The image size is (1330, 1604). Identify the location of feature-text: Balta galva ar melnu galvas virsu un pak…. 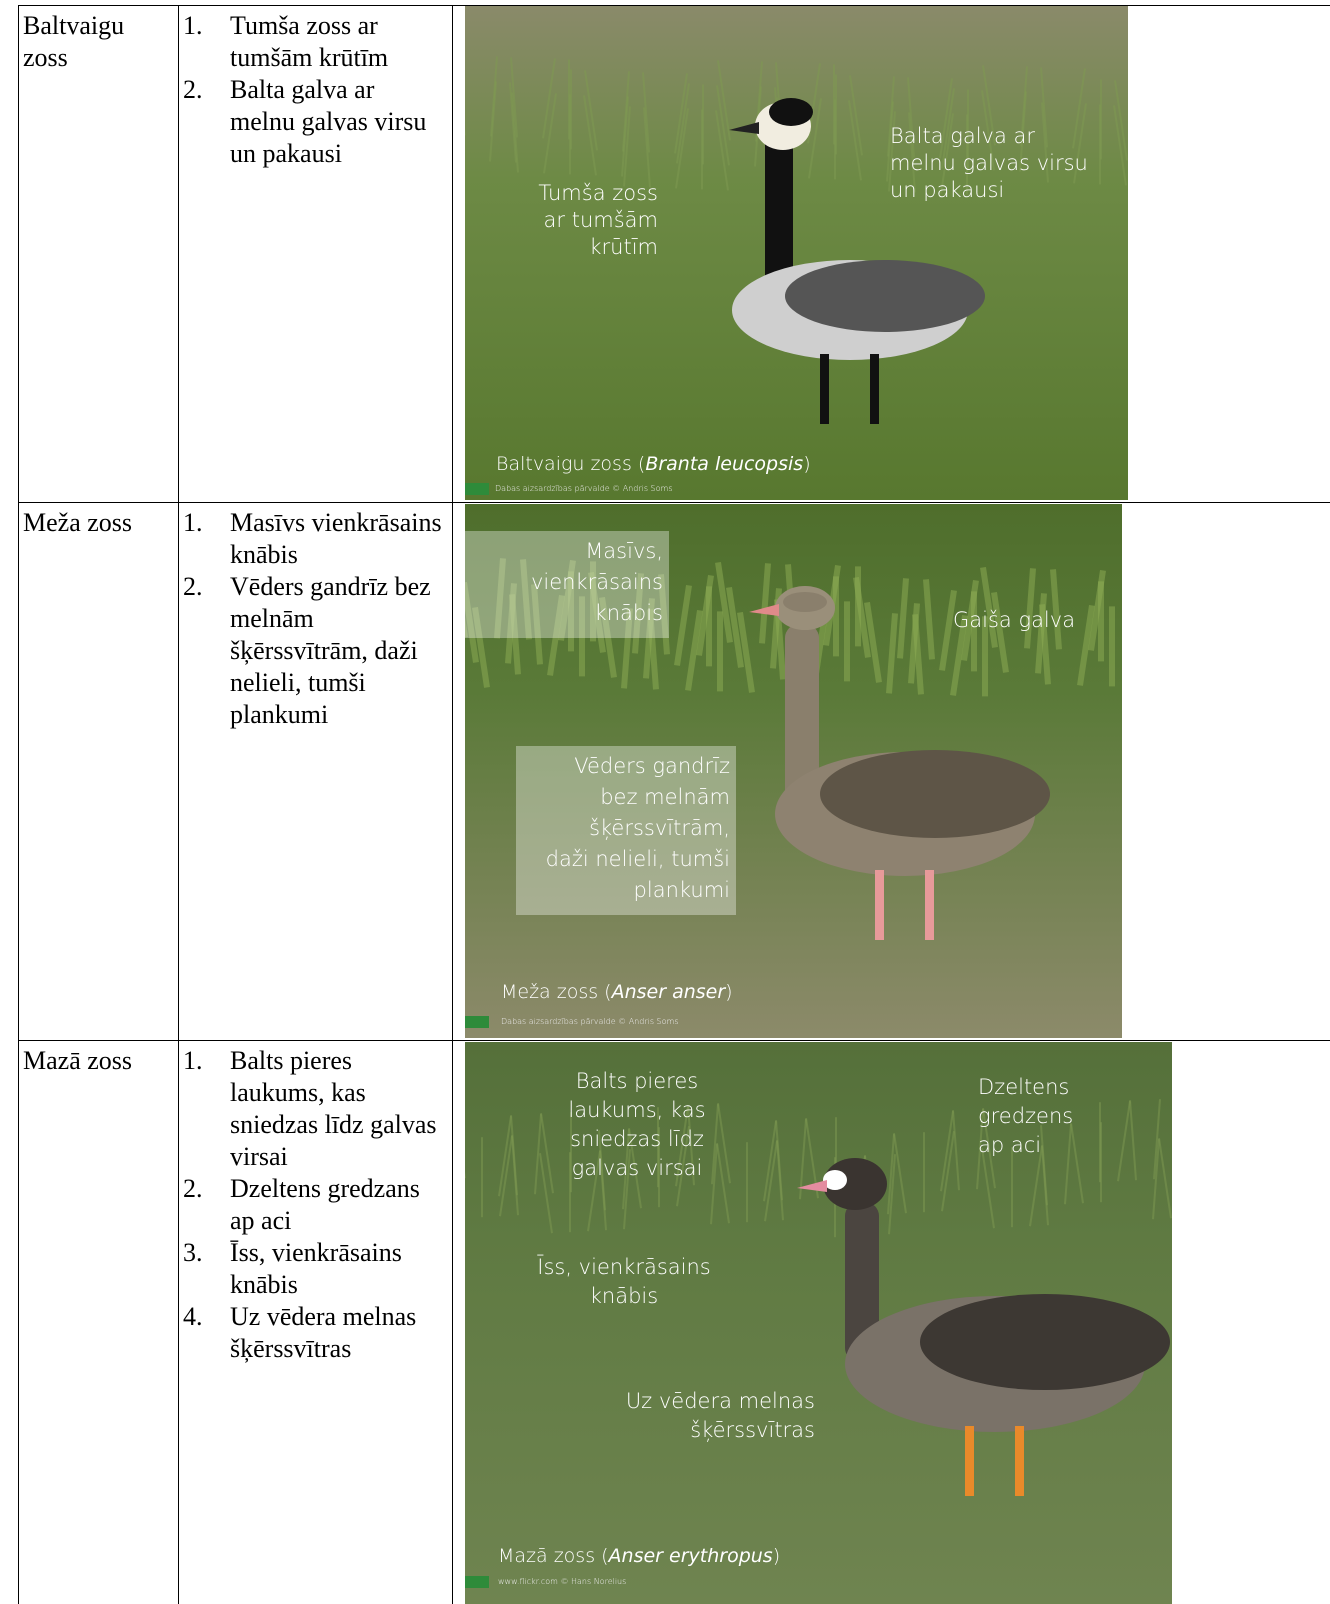
(328, 121).